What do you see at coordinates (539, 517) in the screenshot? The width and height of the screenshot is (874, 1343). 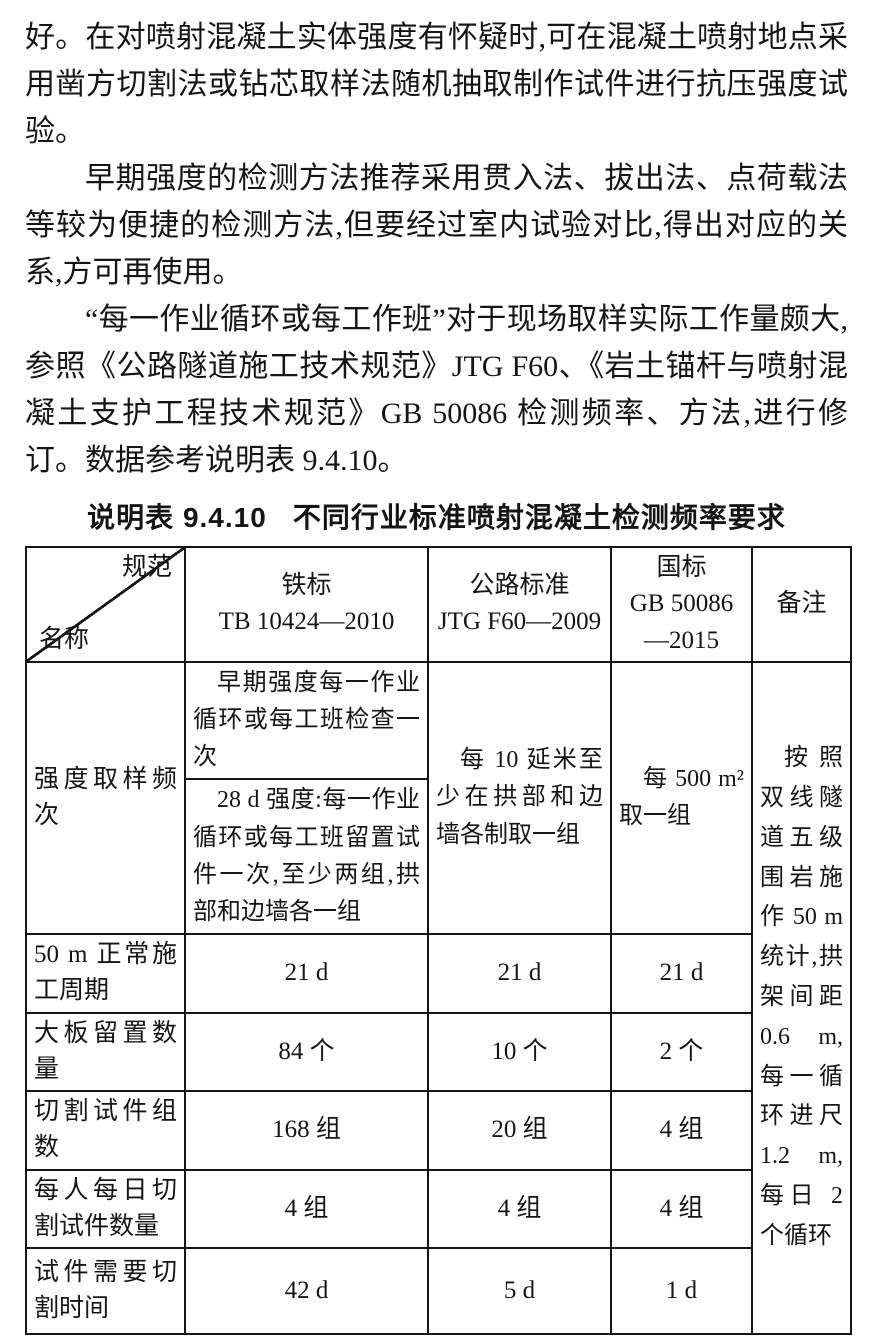 I see `table-caption-text: 不同行业标准喷射混凝土检测频率要求` at bounding box center [539, 517].